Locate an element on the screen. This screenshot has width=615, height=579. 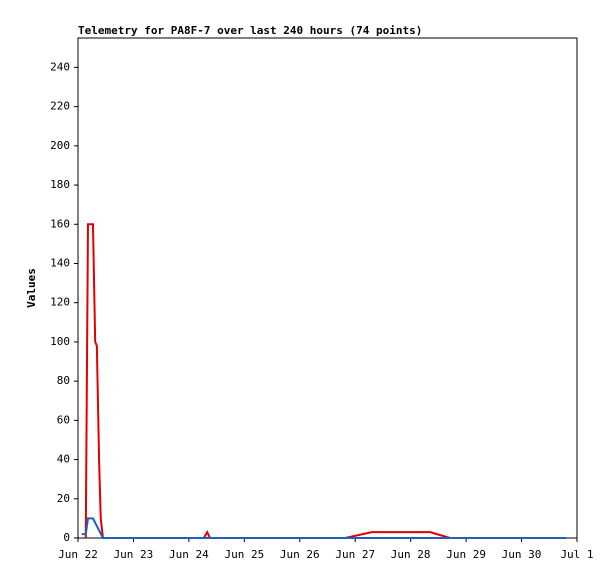
y-tick-label: 60 is located at coordinates (63, 419).